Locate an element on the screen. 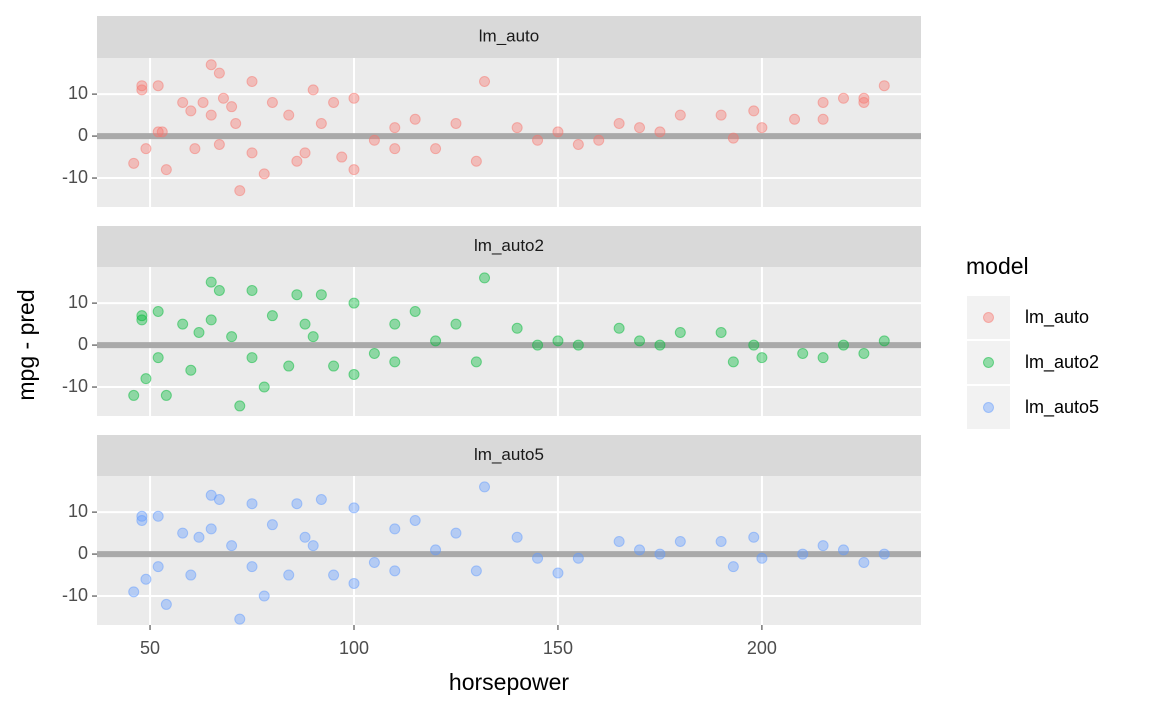 The height and width of the screenshot is (711, 1152). y-tick-label: 0 is located at coordinates (83, 344).